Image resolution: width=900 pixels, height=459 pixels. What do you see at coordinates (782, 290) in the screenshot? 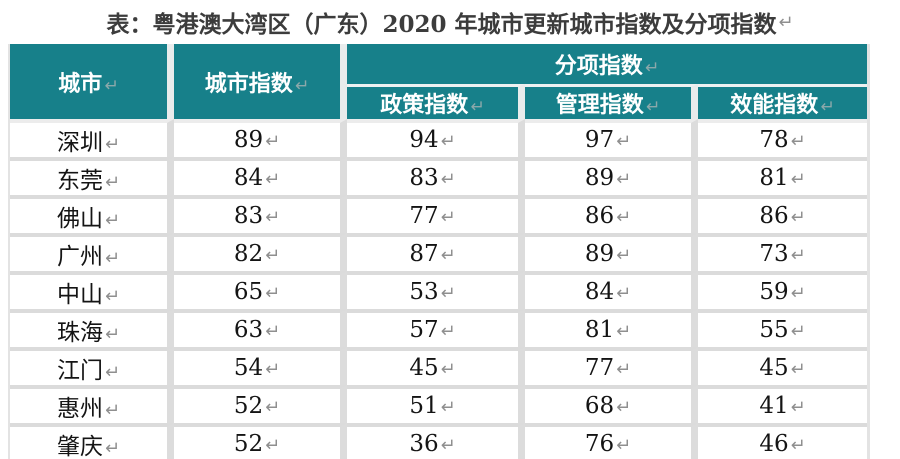
I see `efficiency-index-cell: 59 ↵` at bounding box center [782, 290].